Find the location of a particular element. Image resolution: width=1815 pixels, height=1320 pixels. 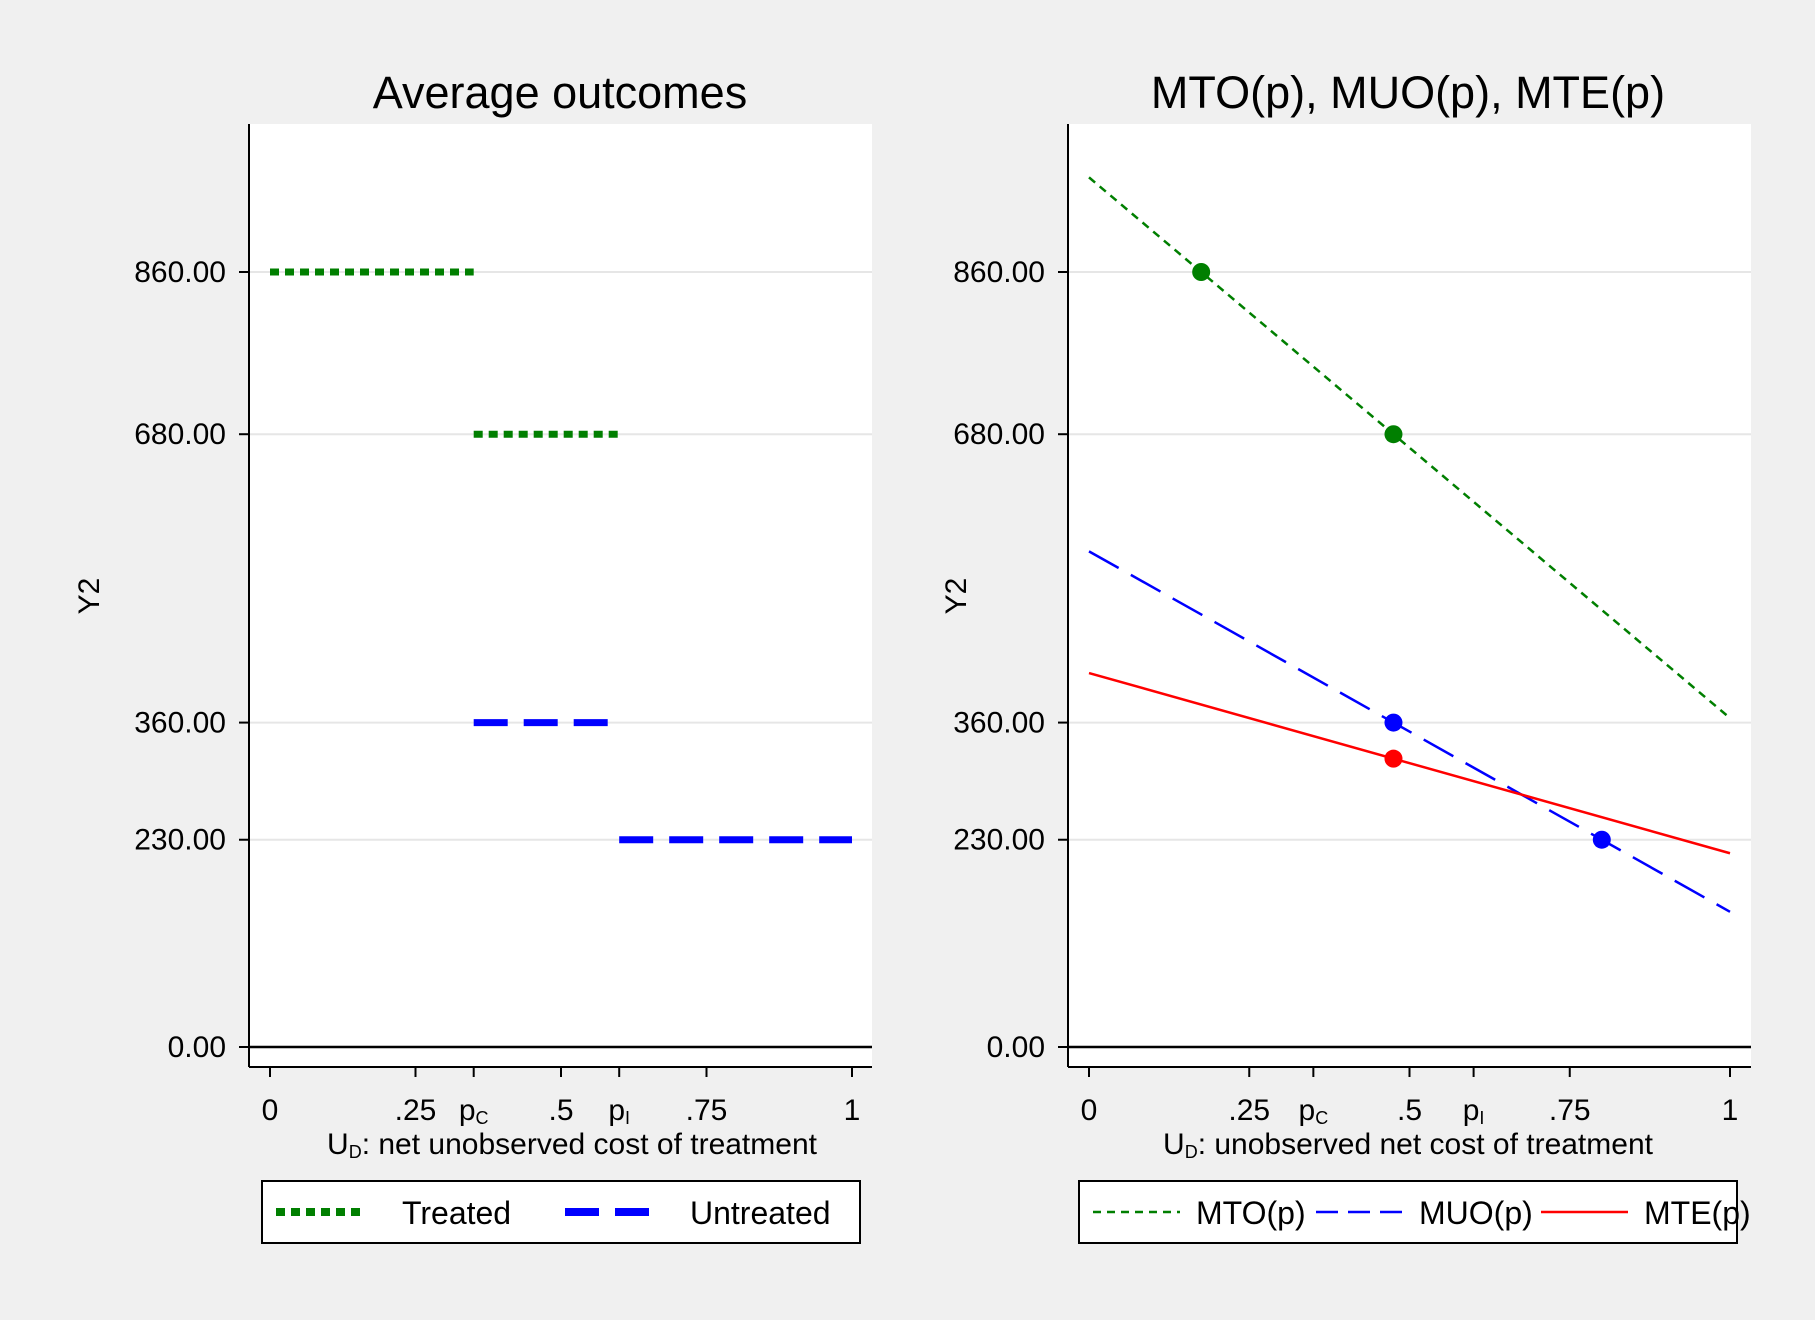

right-y-tick-label: 230.00 is located at coordinates (999, 840).